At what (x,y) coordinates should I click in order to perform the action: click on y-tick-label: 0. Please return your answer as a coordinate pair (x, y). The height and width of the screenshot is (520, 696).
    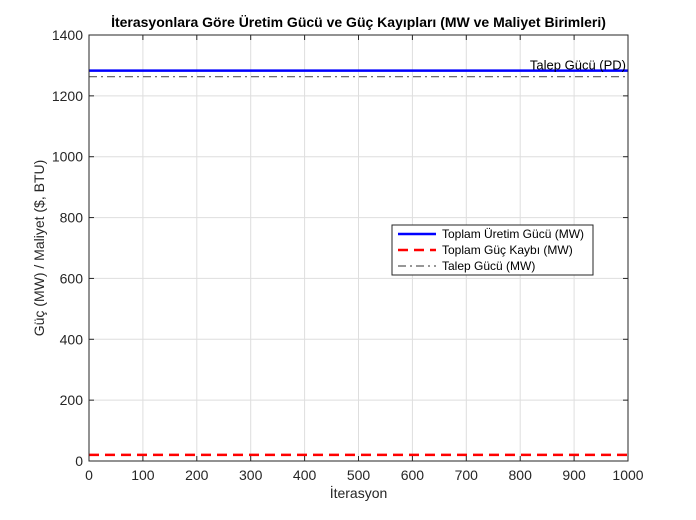
    Looking at the image, I should click on (79, 461).